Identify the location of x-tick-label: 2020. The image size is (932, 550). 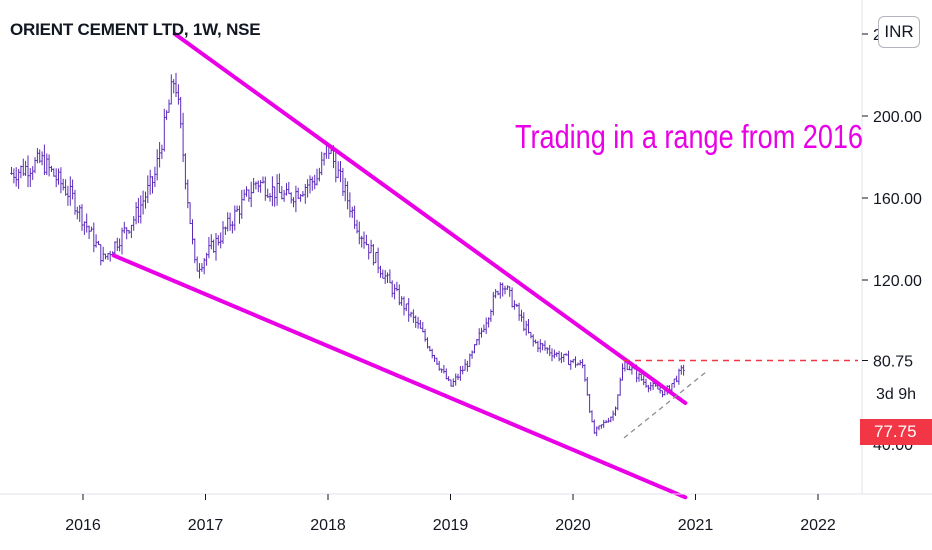
(573, 525).